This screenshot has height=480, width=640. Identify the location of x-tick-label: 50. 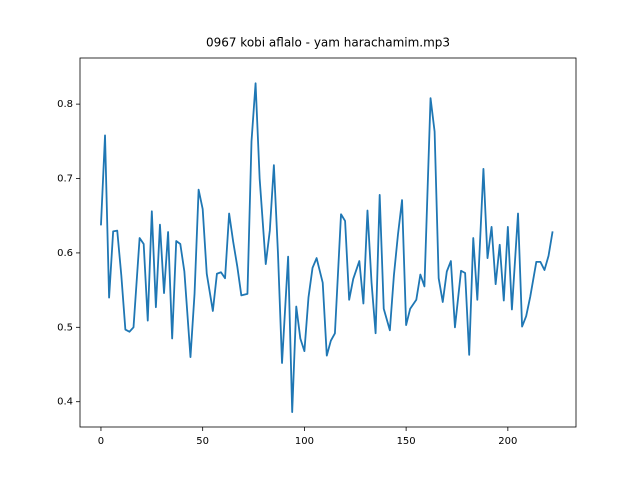
(202, 441).